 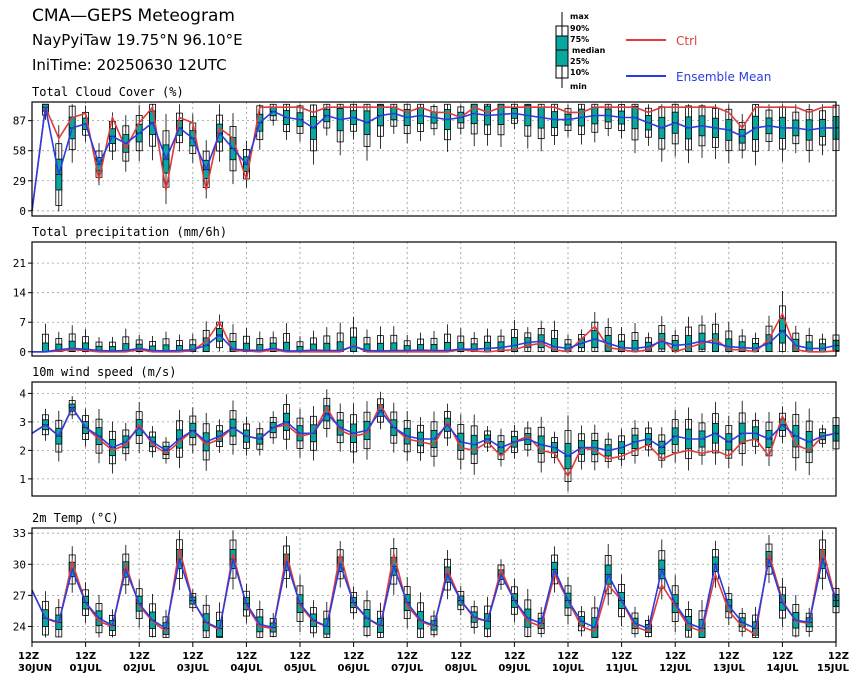 I want to click on x-tick-date-label: 02JUL, so click(x=139, y=668).